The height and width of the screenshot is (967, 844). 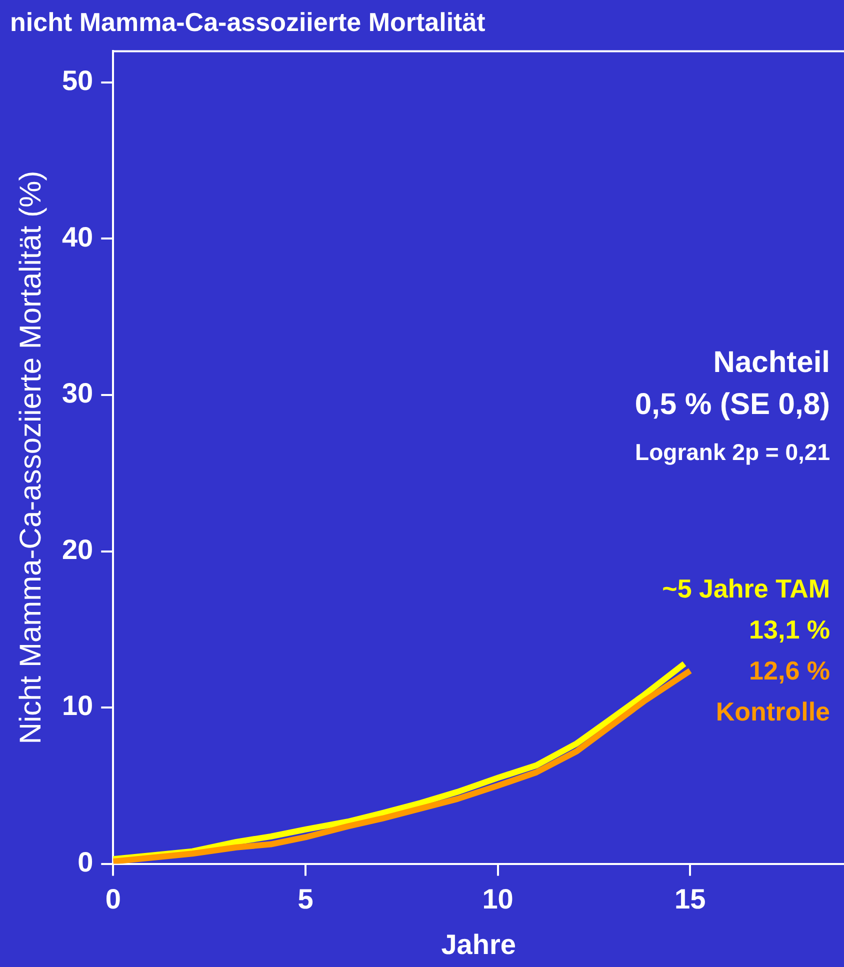 I want to click on x-tick-label: 15, so click(x=690, y=898).